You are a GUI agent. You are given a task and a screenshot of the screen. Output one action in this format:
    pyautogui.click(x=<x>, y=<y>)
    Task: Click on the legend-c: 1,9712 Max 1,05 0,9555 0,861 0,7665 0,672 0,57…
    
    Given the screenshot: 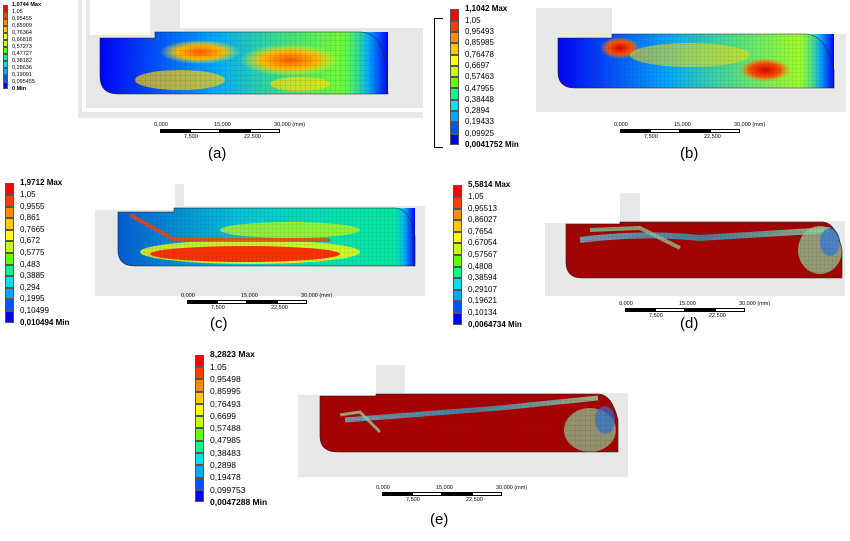 What is the action you would take?
    pyautogui.click(x=50, y=252)
    